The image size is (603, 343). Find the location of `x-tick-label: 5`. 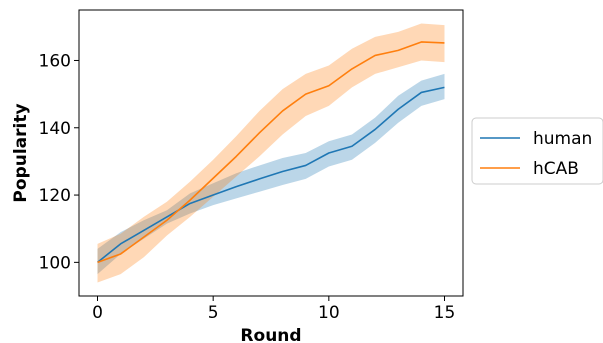

x-tick-label: 5 is located at coordinates (213, 313).